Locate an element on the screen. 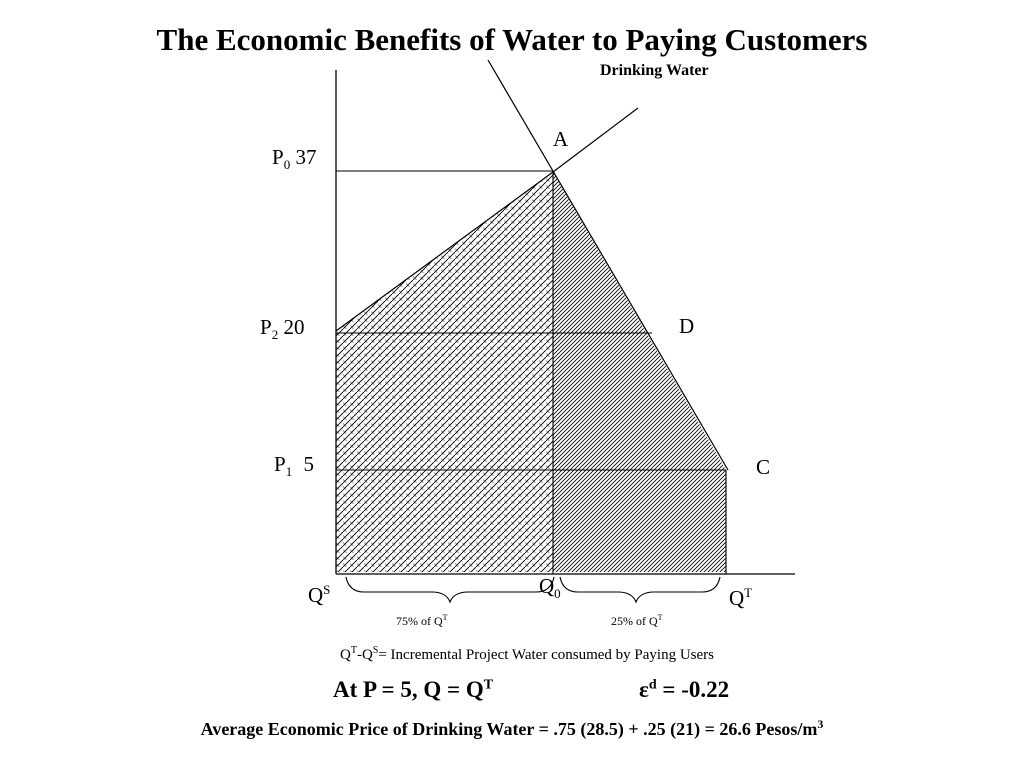  demand-curve is located at coordinates (608, 265).